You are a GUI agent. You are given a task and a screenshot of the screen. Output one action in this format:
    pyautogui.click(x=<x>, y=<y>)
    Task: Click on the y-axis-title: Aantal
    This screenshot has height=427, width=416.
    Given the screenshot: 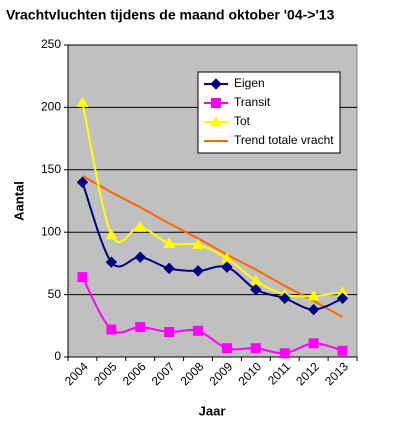 What is the action you would take?
    pyautogui.click(x=18, y=201)
    